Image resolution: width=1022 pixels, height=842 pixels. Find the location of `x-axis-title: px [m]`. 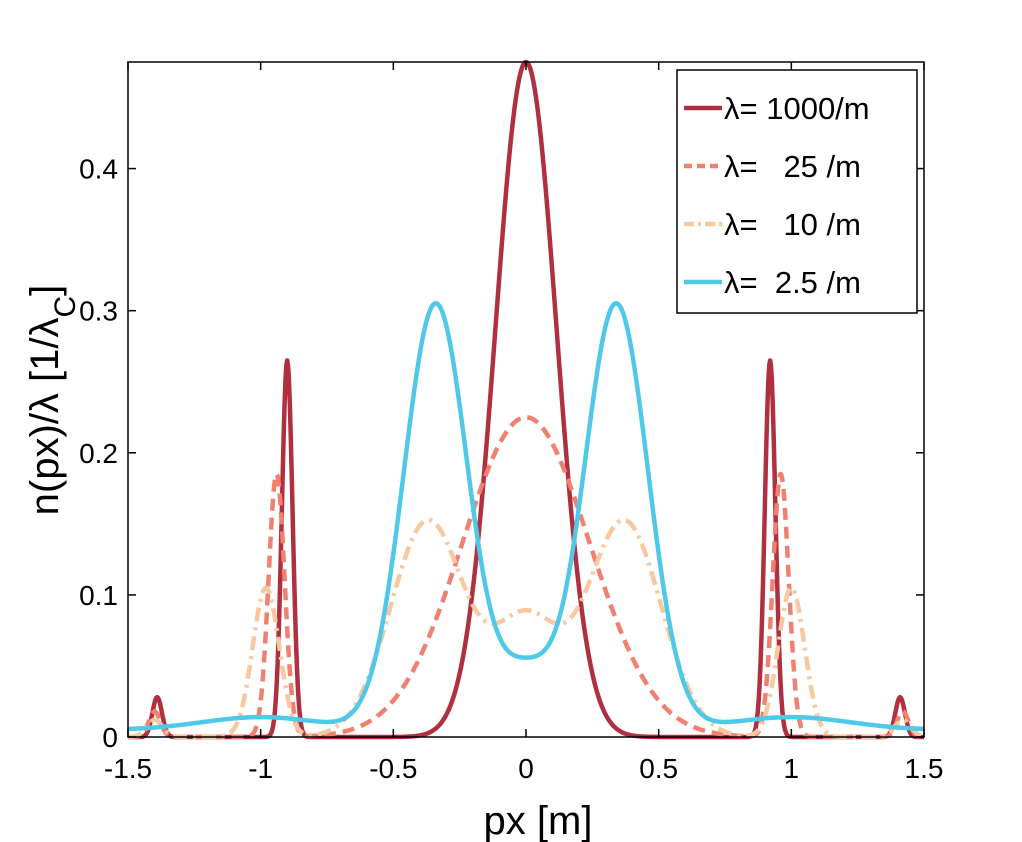

x-axis-title: px [m] is located at coordinates (538, 820).